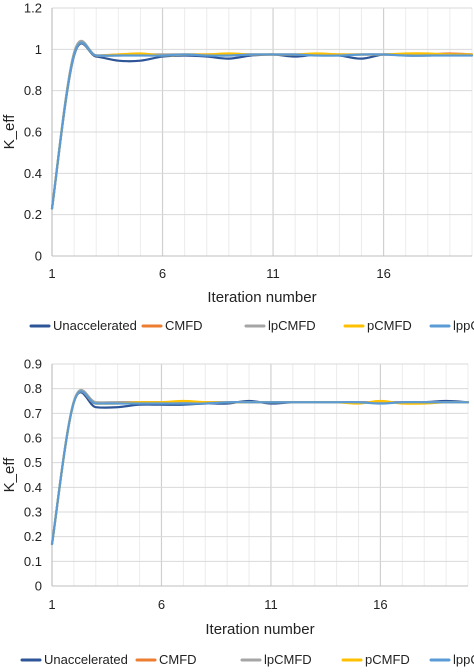 This screenshot has width=474, height=672. What do you see at coordinates (38, 49) in the screenshot?
I see `y-tick-label: 1` at bounding box center [38, 49].